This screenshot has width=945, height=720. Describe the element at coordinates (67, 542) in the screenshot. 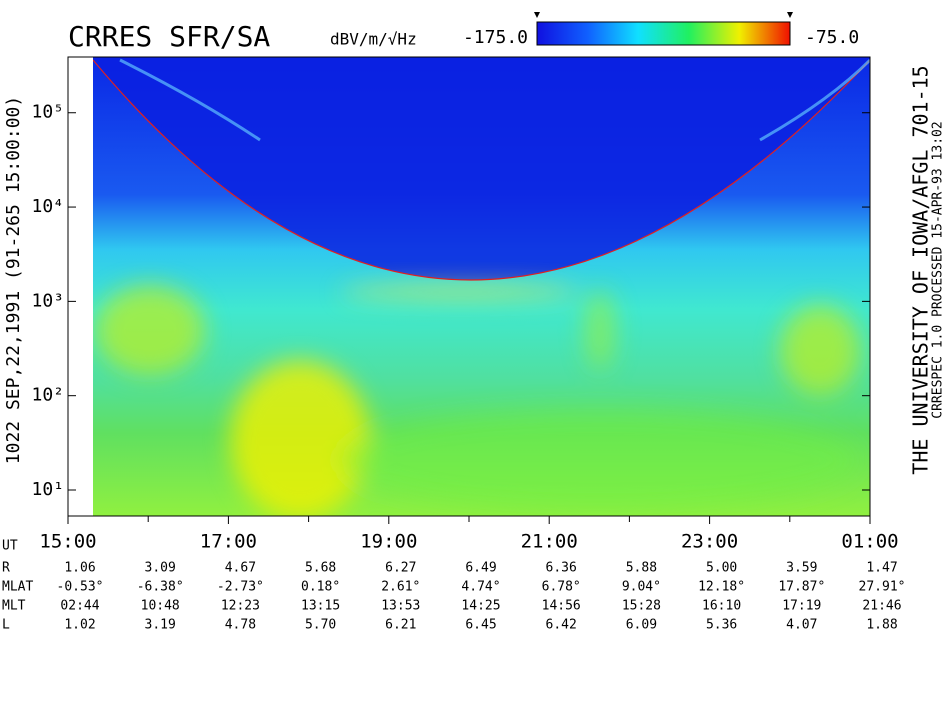

I see `x-tick-label: 15:00` at that location.